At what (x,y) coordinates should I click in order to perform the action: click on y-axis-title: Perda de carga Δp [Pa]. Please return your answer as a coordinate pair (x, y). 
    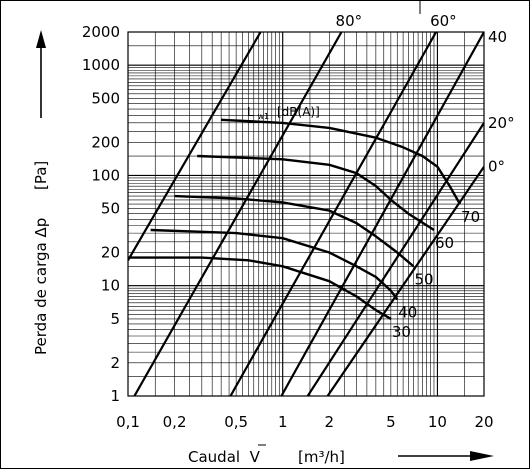
    Looking at the image, I should click on (41, 192).